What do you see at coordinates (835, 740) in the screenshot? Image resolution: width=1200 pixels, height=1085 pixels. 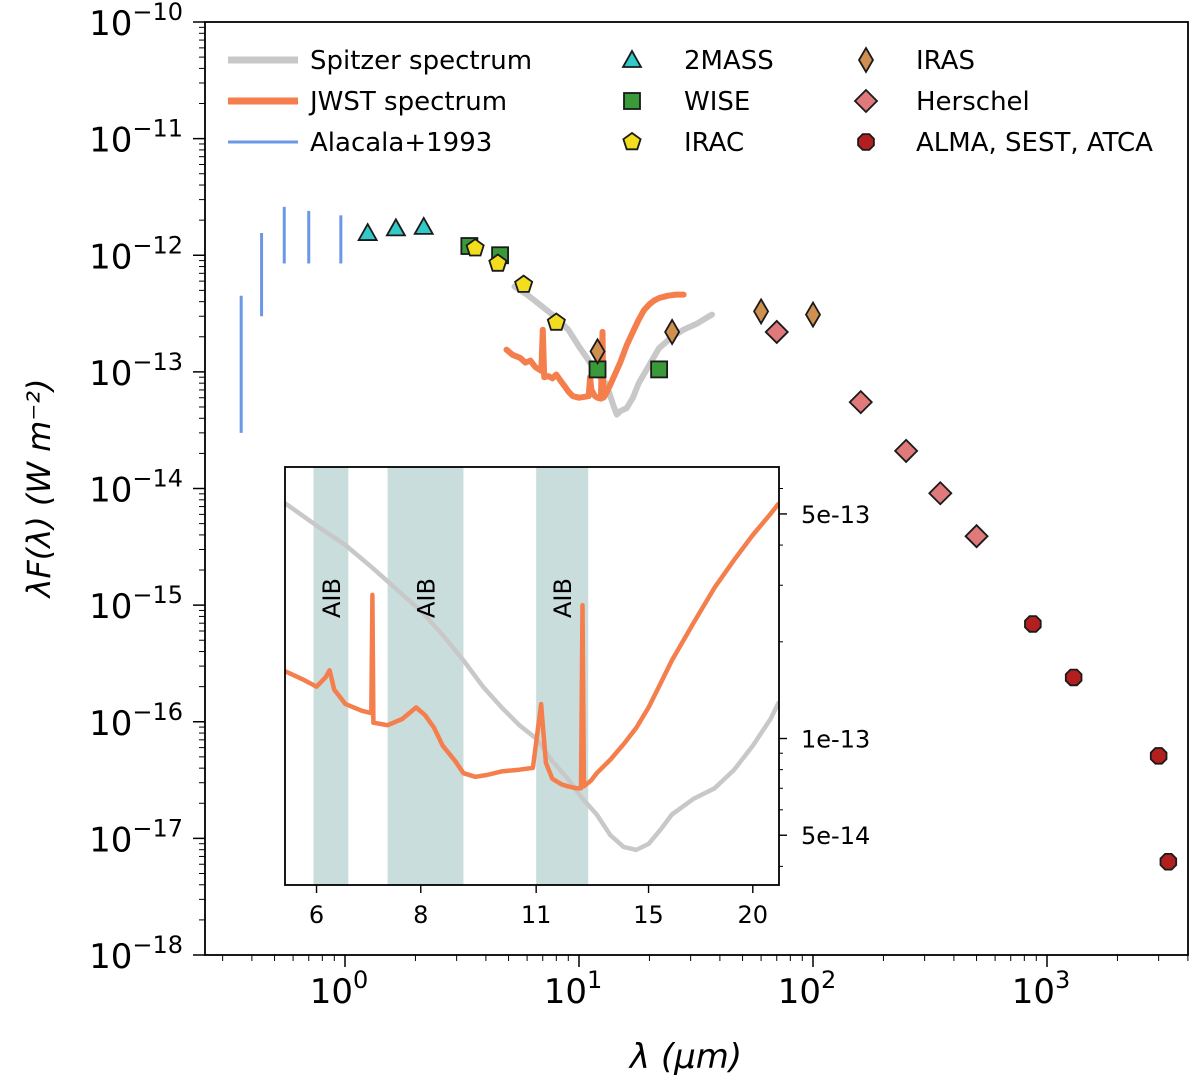 I see `inset-y-tick-label: 1e-13` at bounding box center [835, 740].